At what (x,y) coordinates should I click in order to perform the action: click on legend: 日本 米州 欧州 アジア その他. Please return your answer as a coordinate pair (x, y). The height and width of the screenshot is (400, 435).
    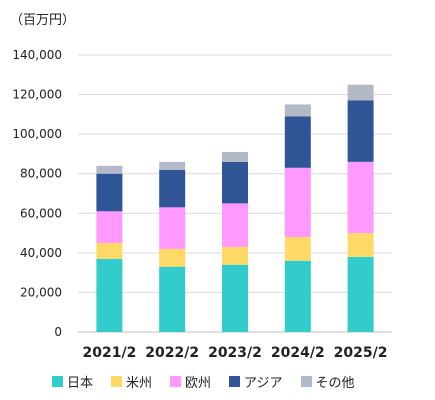
    Looking at the image, I should click on (212, 381).